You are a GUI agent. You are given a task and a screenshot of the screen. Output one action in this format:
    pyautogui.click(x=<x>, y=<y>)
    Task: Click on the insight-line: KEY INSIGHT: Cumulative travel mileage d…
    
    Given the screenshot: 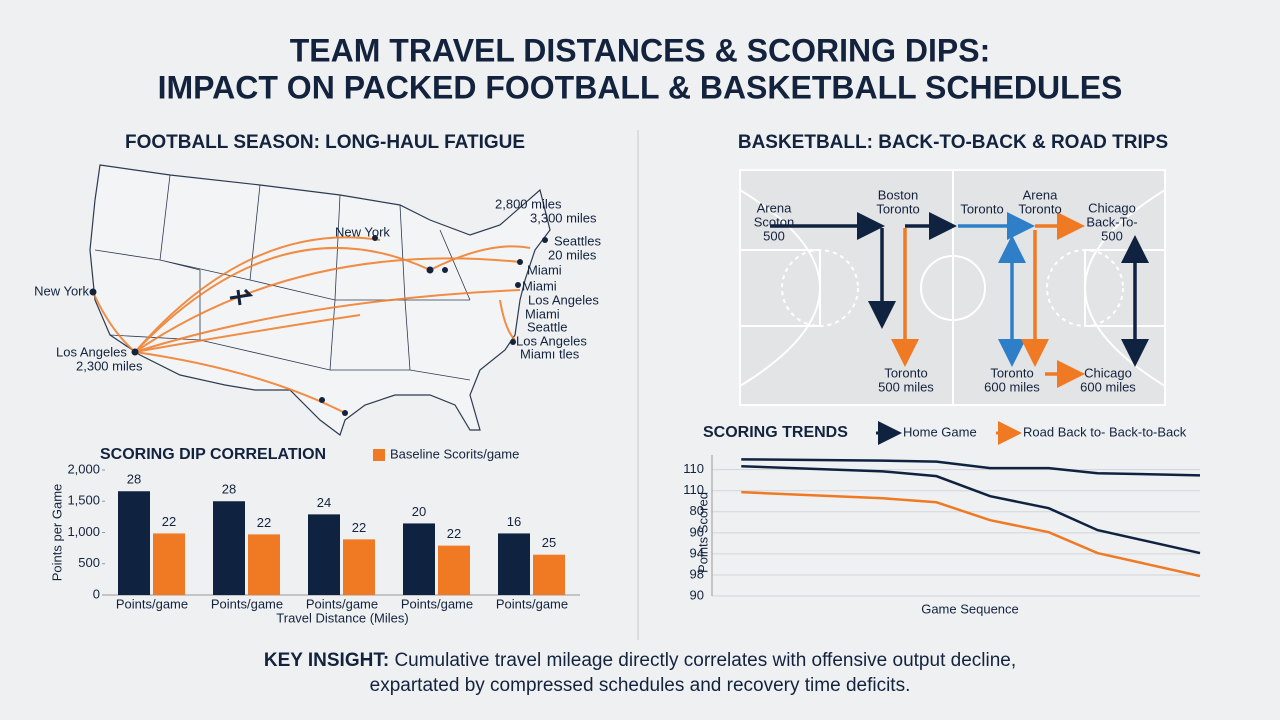 What is the action you would take?
    pyautogui.click(x=640, y=660)
    